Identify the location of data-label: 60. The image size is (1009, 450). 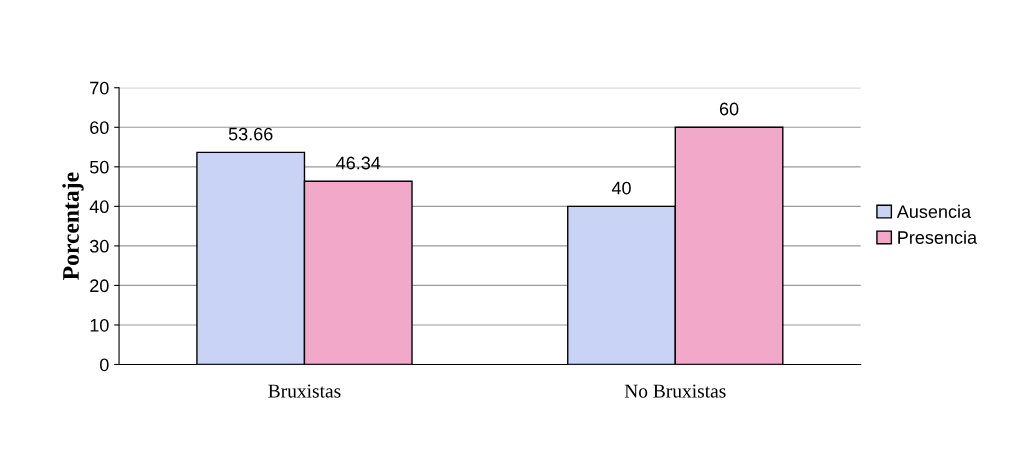
(729, 109).